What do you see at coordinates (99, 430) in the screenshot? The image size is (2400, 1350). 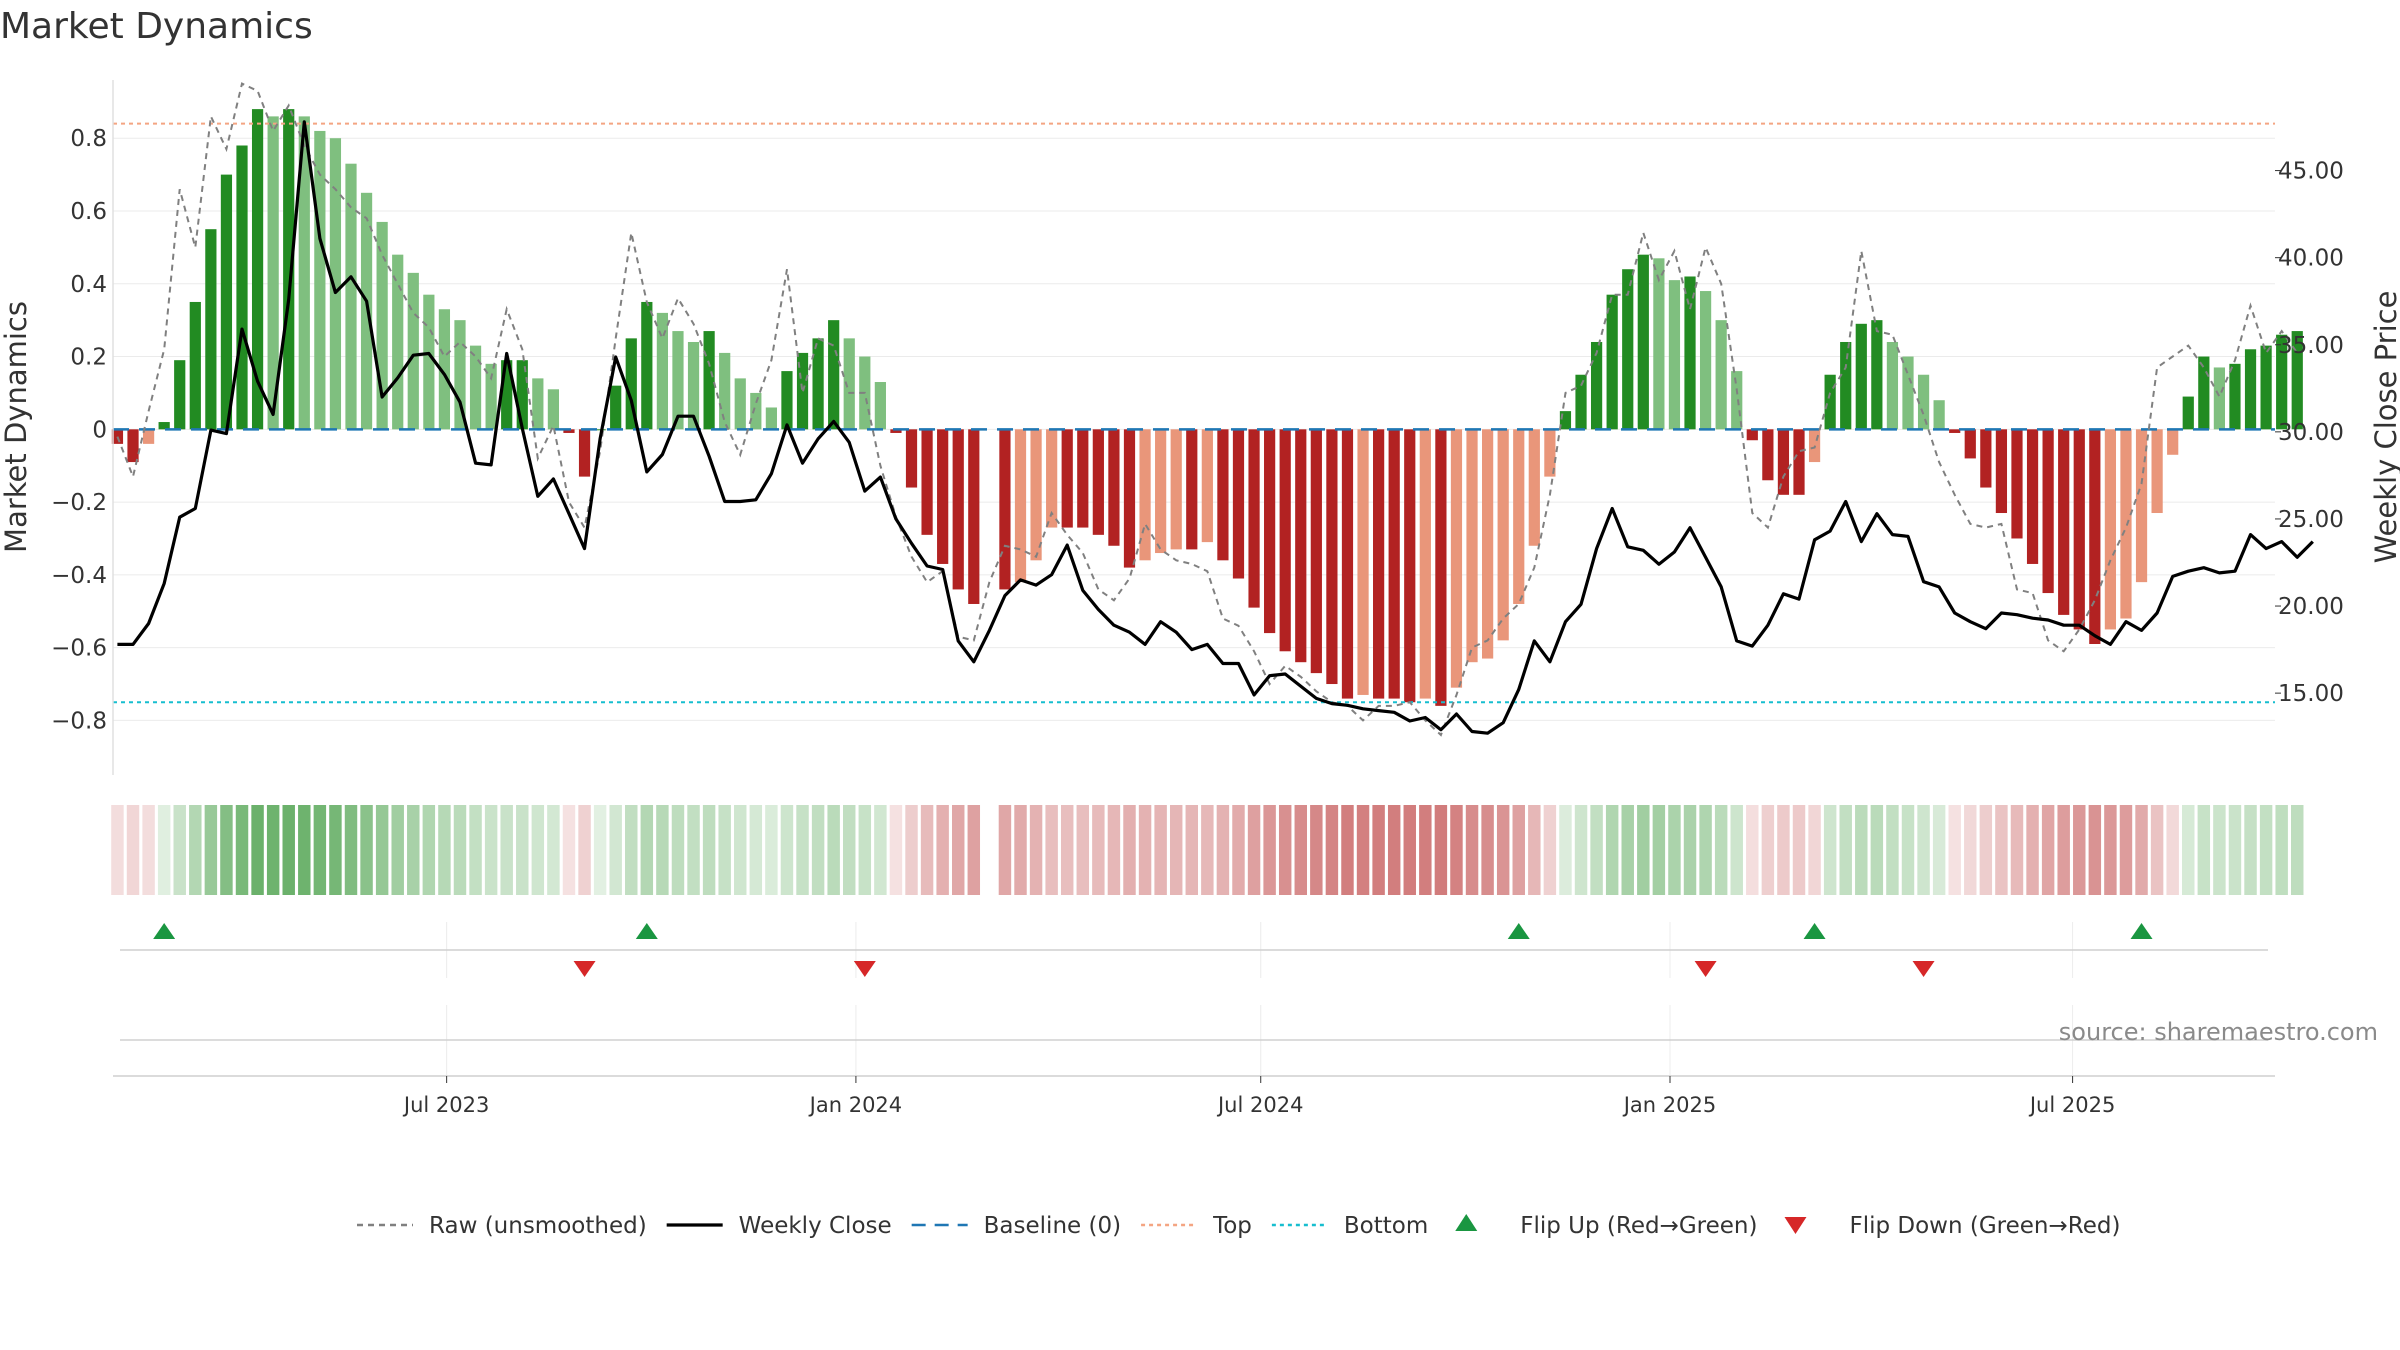 I see `y-tick-label: 0` at bounding box center [99, 430].